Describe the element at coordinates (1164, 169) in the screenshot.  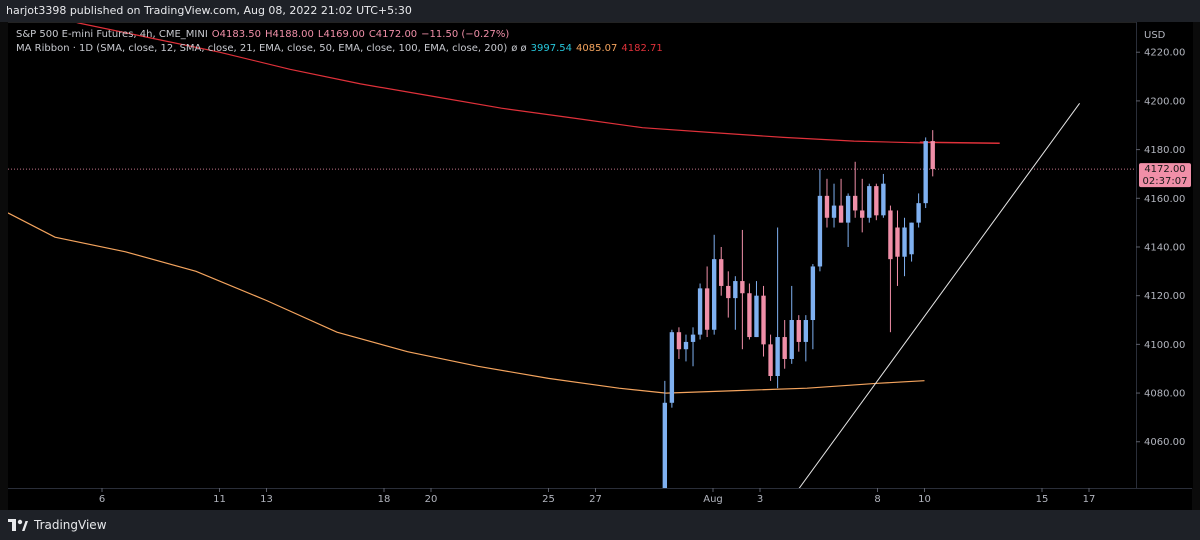
I see `last-price-value: 4172.00` at that location.